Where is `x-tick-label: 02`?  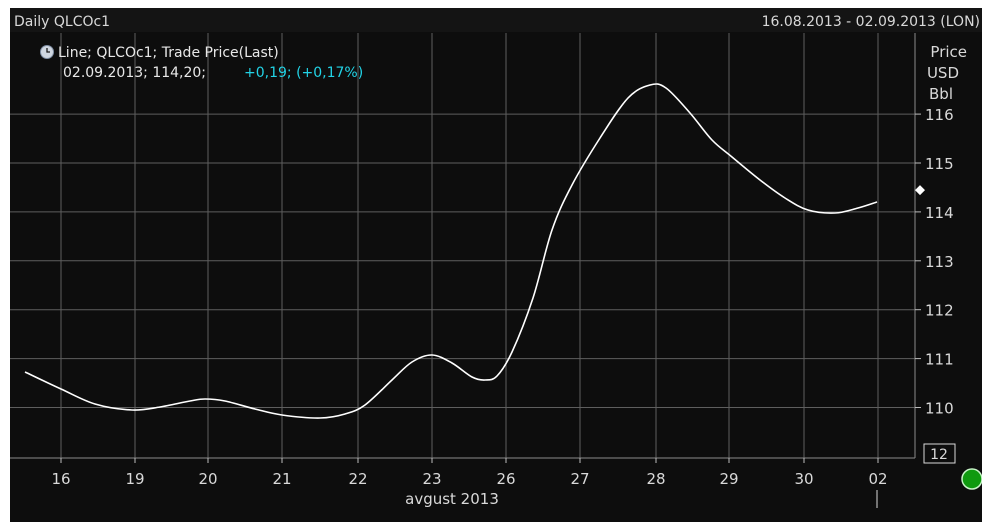
x-tick-label: 02 is located at coordinates (877, 479).